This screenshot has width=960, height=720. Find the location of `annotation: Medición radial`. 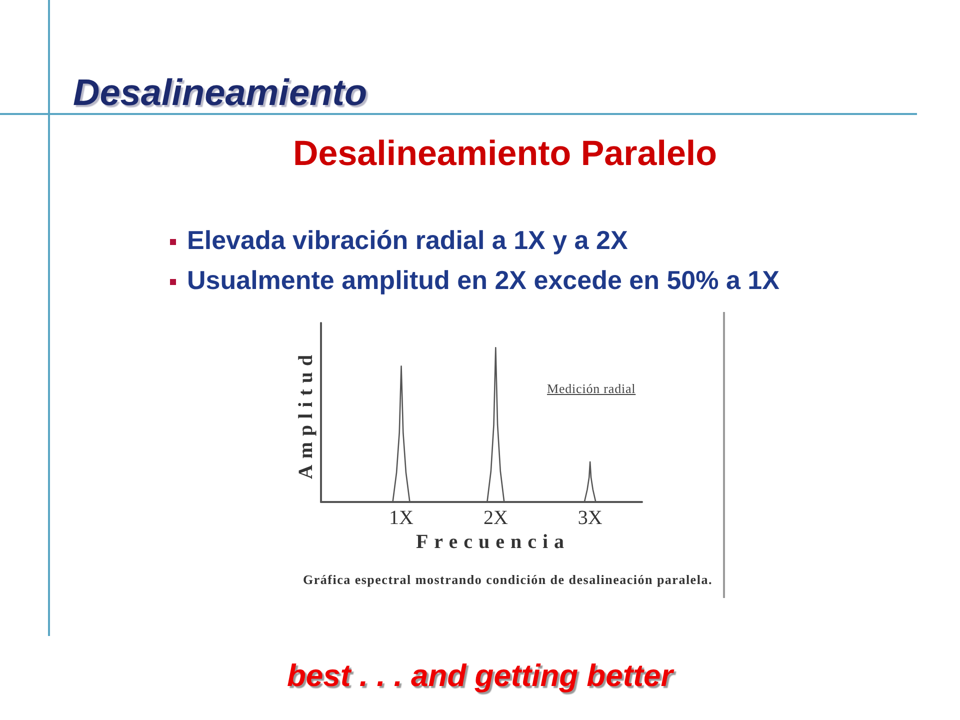

annotation: Medición radial is located at coordinates (591, 389).